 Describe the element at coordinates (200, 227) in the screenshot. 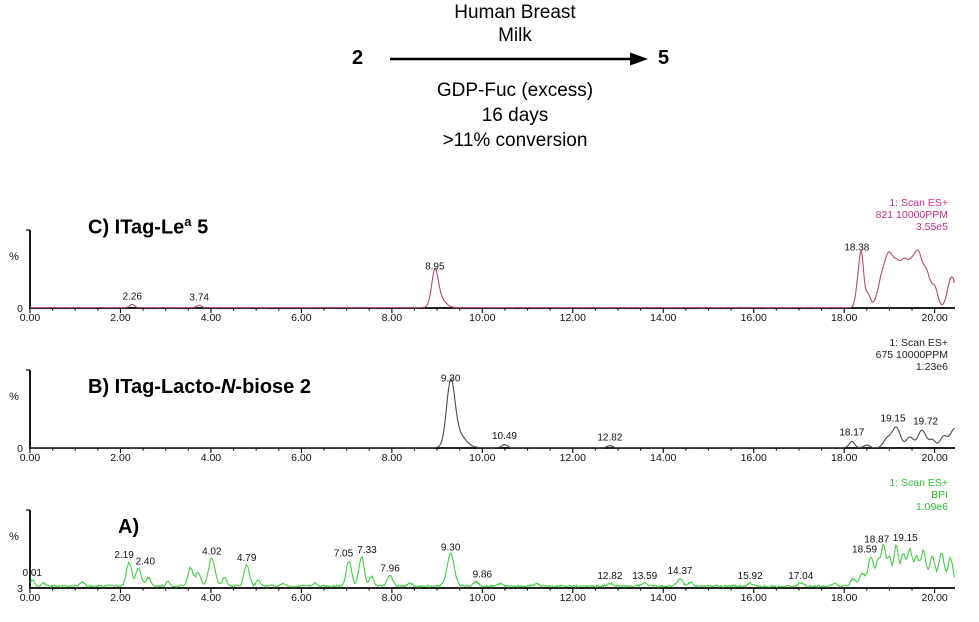

I see `panel-title-text: 5` at that location.